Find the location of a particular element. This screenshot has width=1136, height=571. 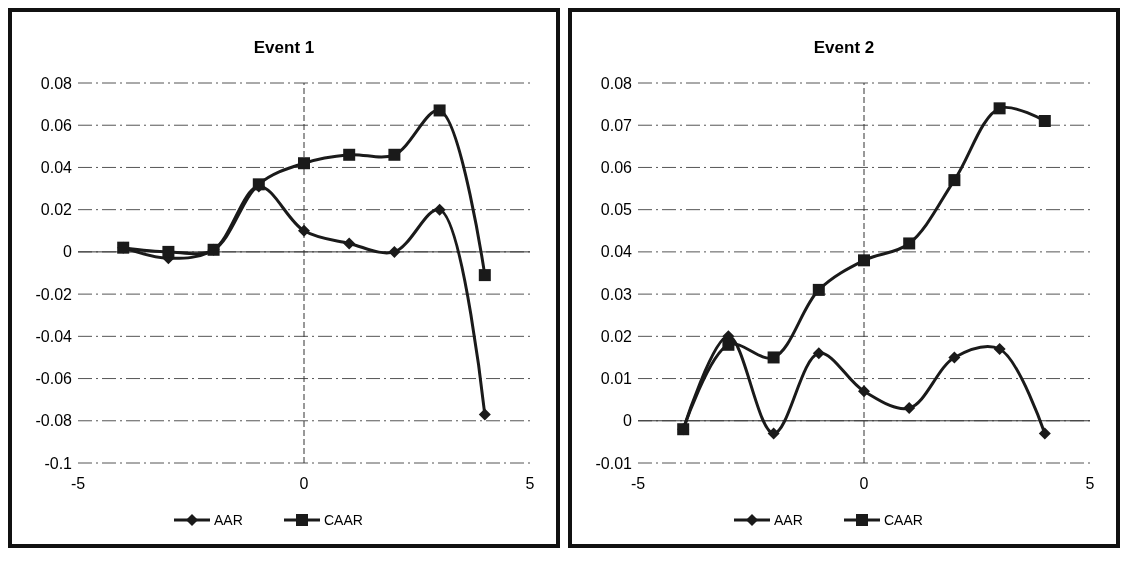

y-tick-label: -0.01 is located at coordinates (614, 463).